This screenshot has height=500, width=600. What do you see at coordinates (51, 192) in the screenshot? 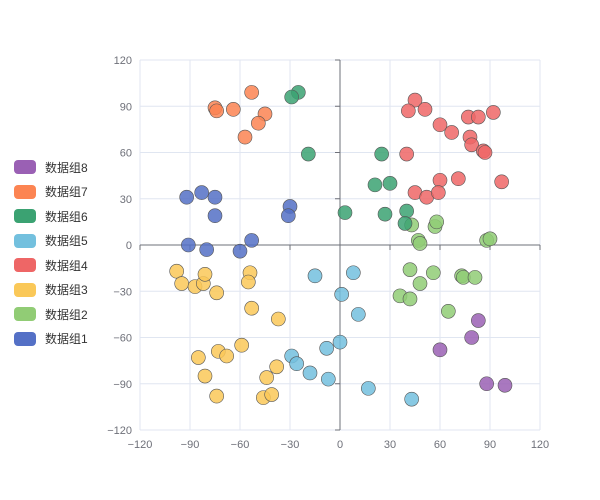
I see `legend-item: 数据组7` at bounding box center [51, 192].